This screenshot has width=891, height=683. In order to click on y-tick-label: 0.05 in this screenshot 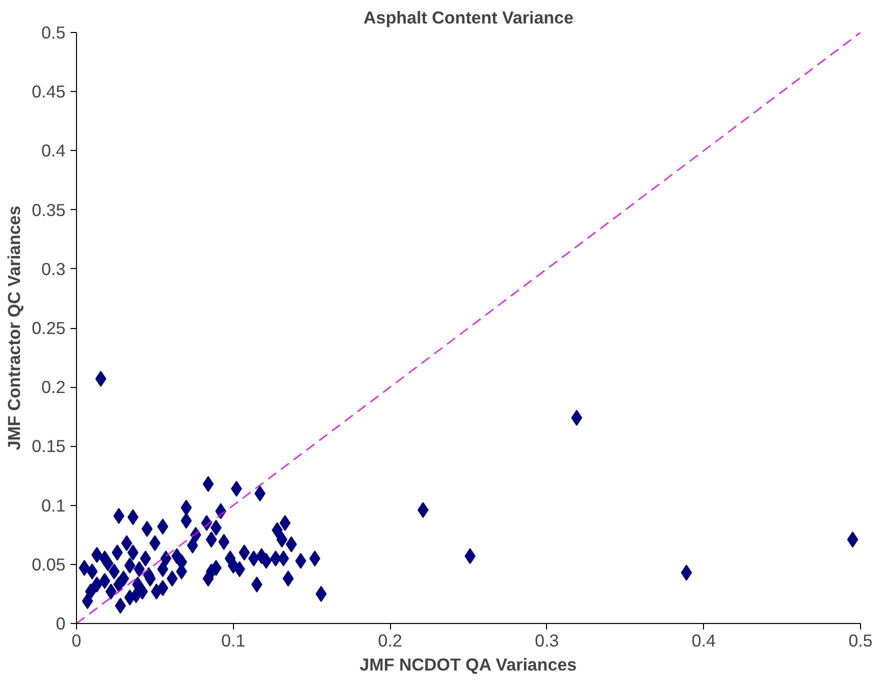, I will do `click(49, 564)`.